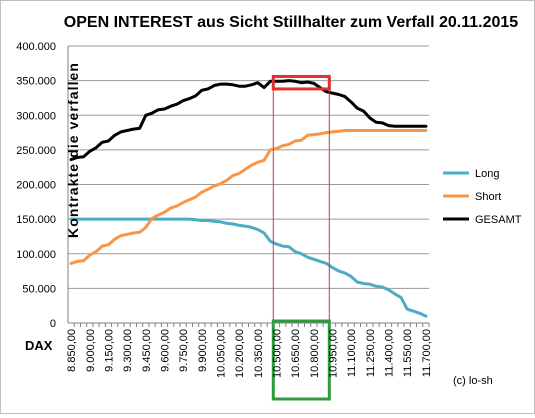 This screenshot has height=418, width=535. Describe the element at coordinates (53, 324) in the screenshot. I see `y-tick-label: 0` at that location.